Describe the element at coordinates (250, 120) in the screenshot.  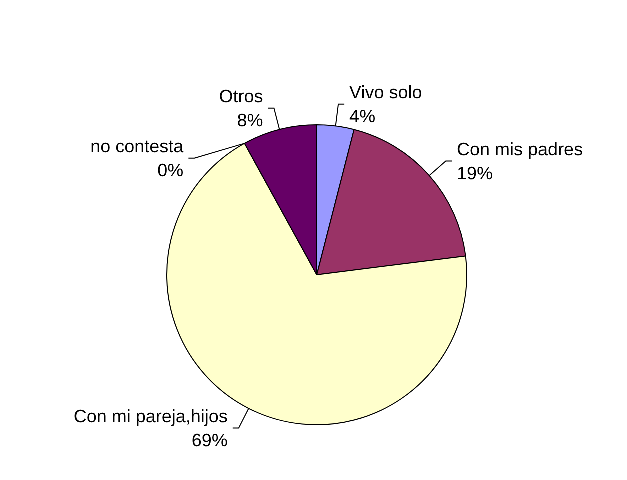
I see `data-label: 8%` at that location.